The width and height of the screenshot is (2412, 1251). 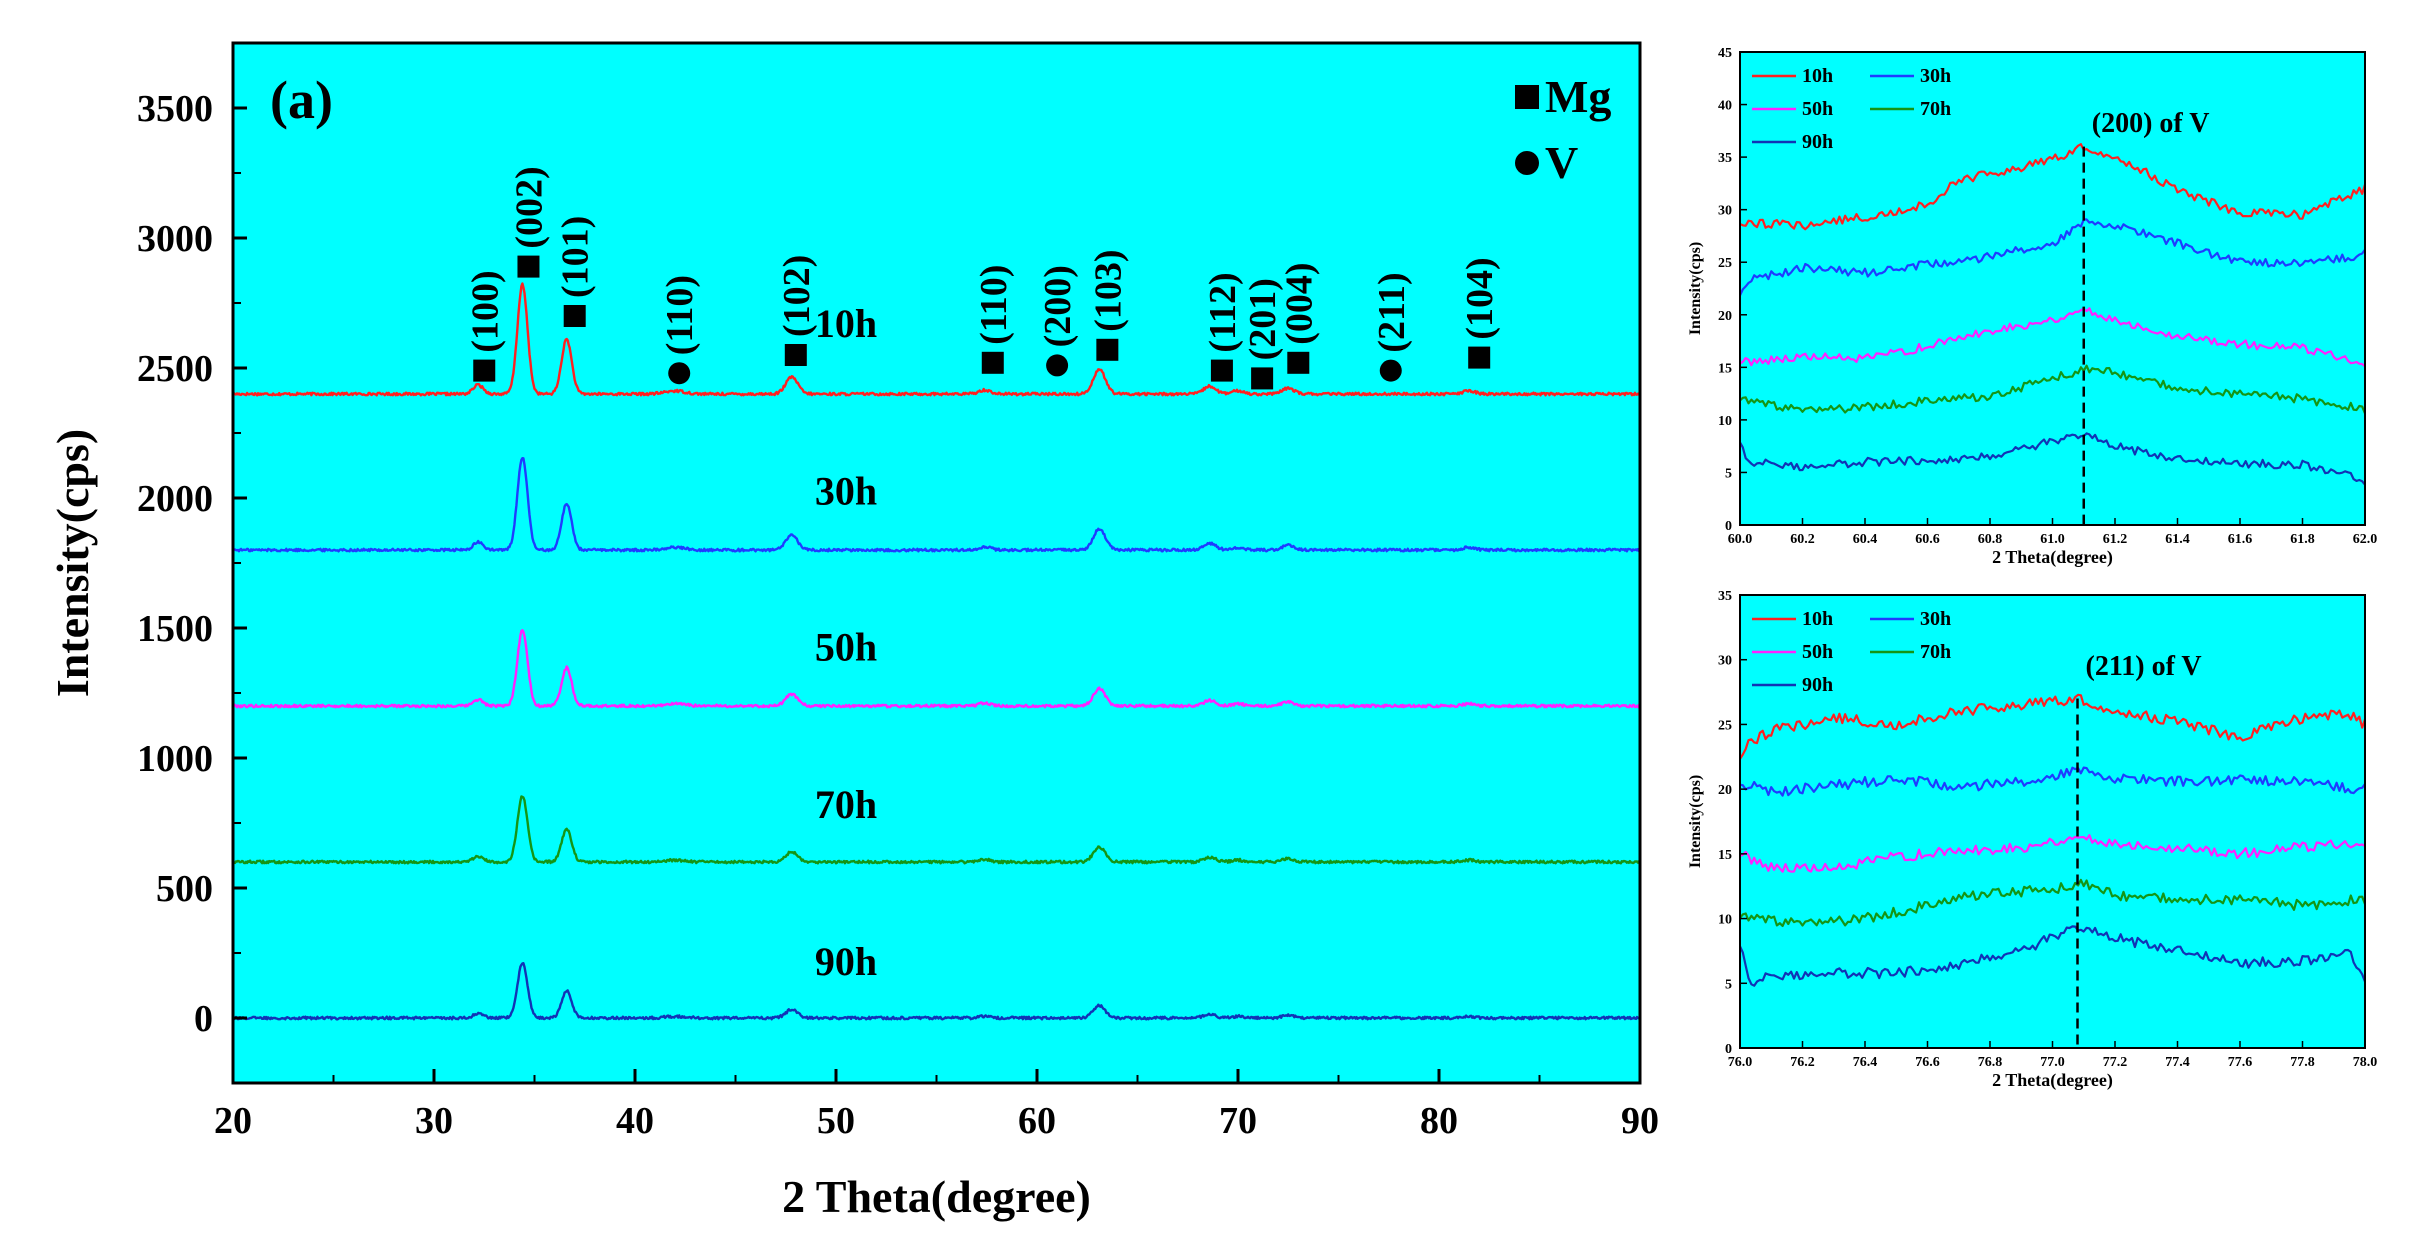 What do you see at coordinates (1725, 106) in the screenshot?
I see `inset-200-y-tick-label: 40` at bounding box center [1725, 106].